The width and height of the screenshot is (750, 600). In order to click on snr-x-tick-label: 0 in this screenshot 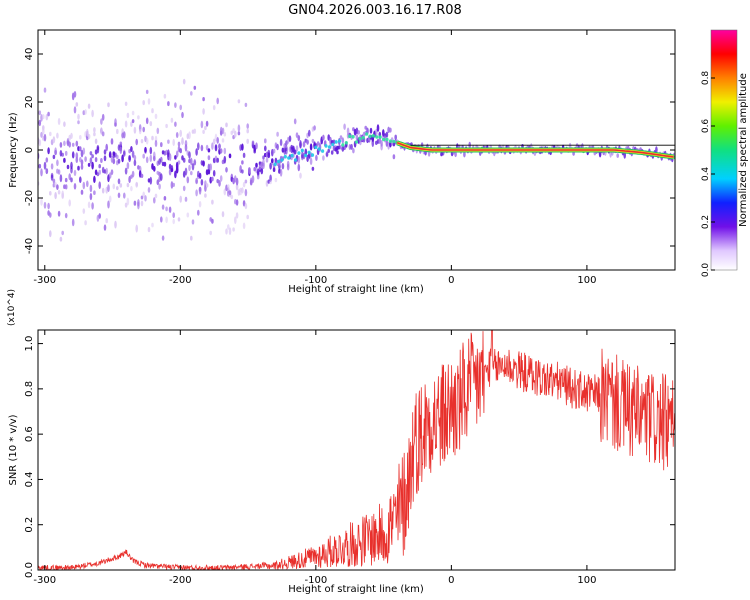, I will do `click(451, 580)`.